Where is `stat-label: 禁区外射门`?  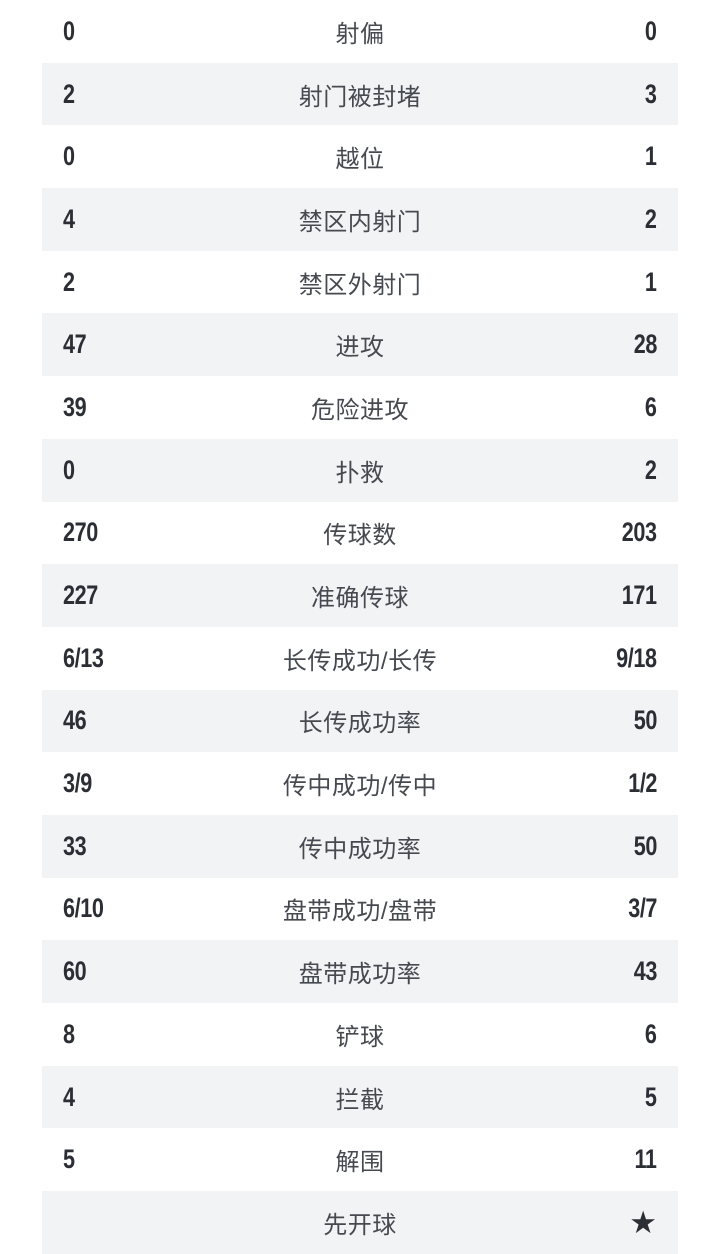 stat-label: 禁区外射门 is located at coordinates (360, 285).